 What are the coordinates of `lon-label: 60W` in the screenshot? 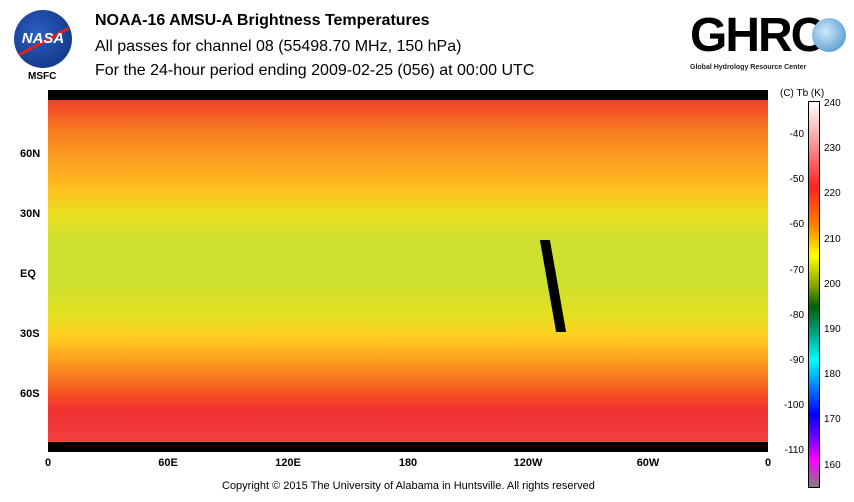 It's located at (648, 463).